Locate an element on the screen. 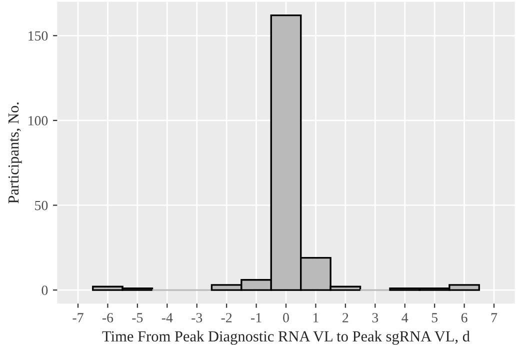  y-tick-label: 0 is located at coordinates (45, 290).